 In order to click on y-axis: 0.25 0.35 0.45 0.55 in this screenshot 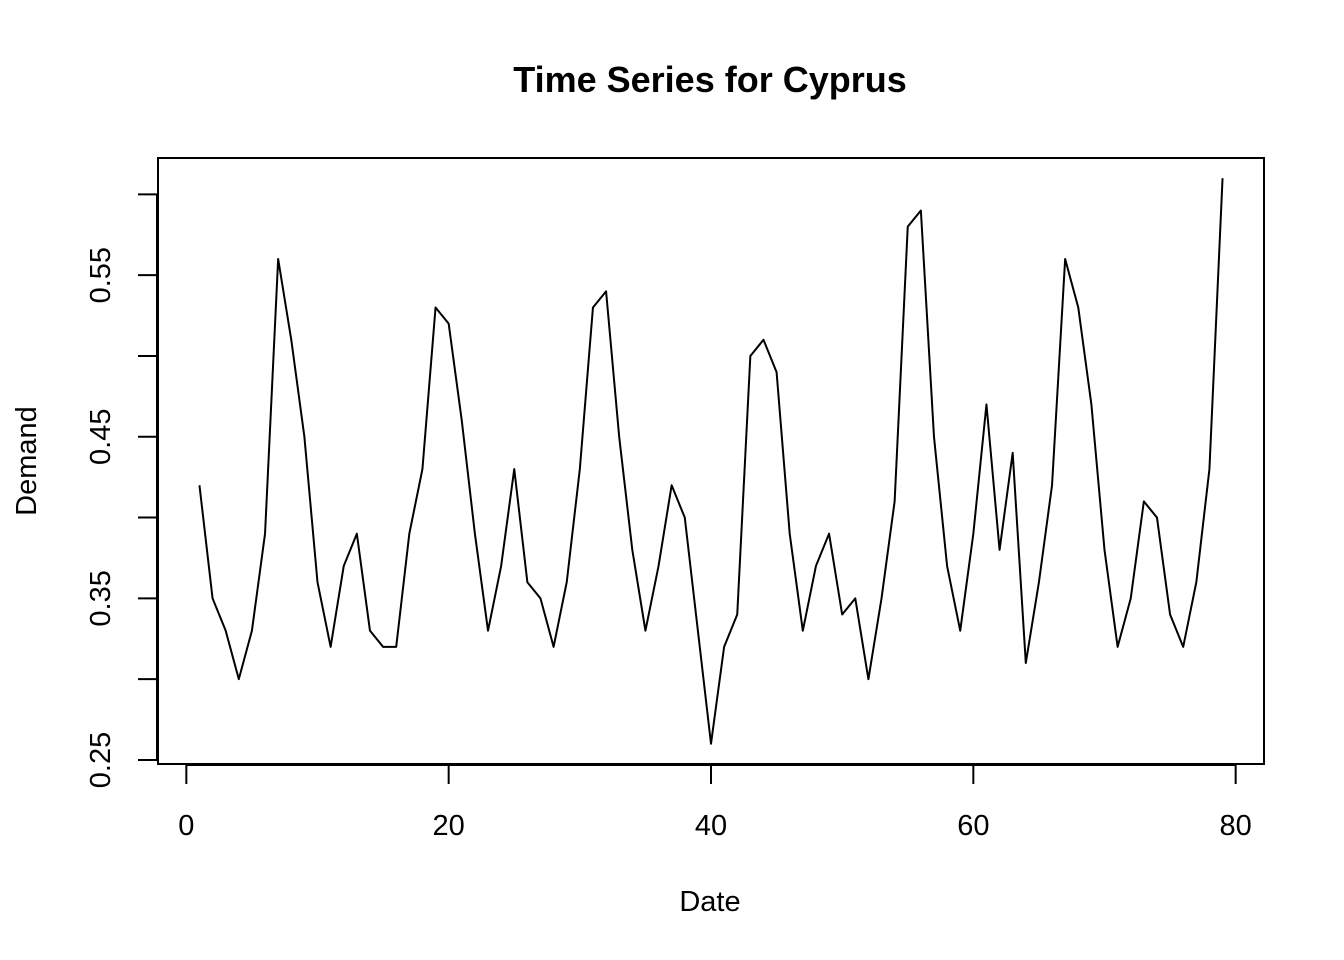, I will do `click(121, 490)`.